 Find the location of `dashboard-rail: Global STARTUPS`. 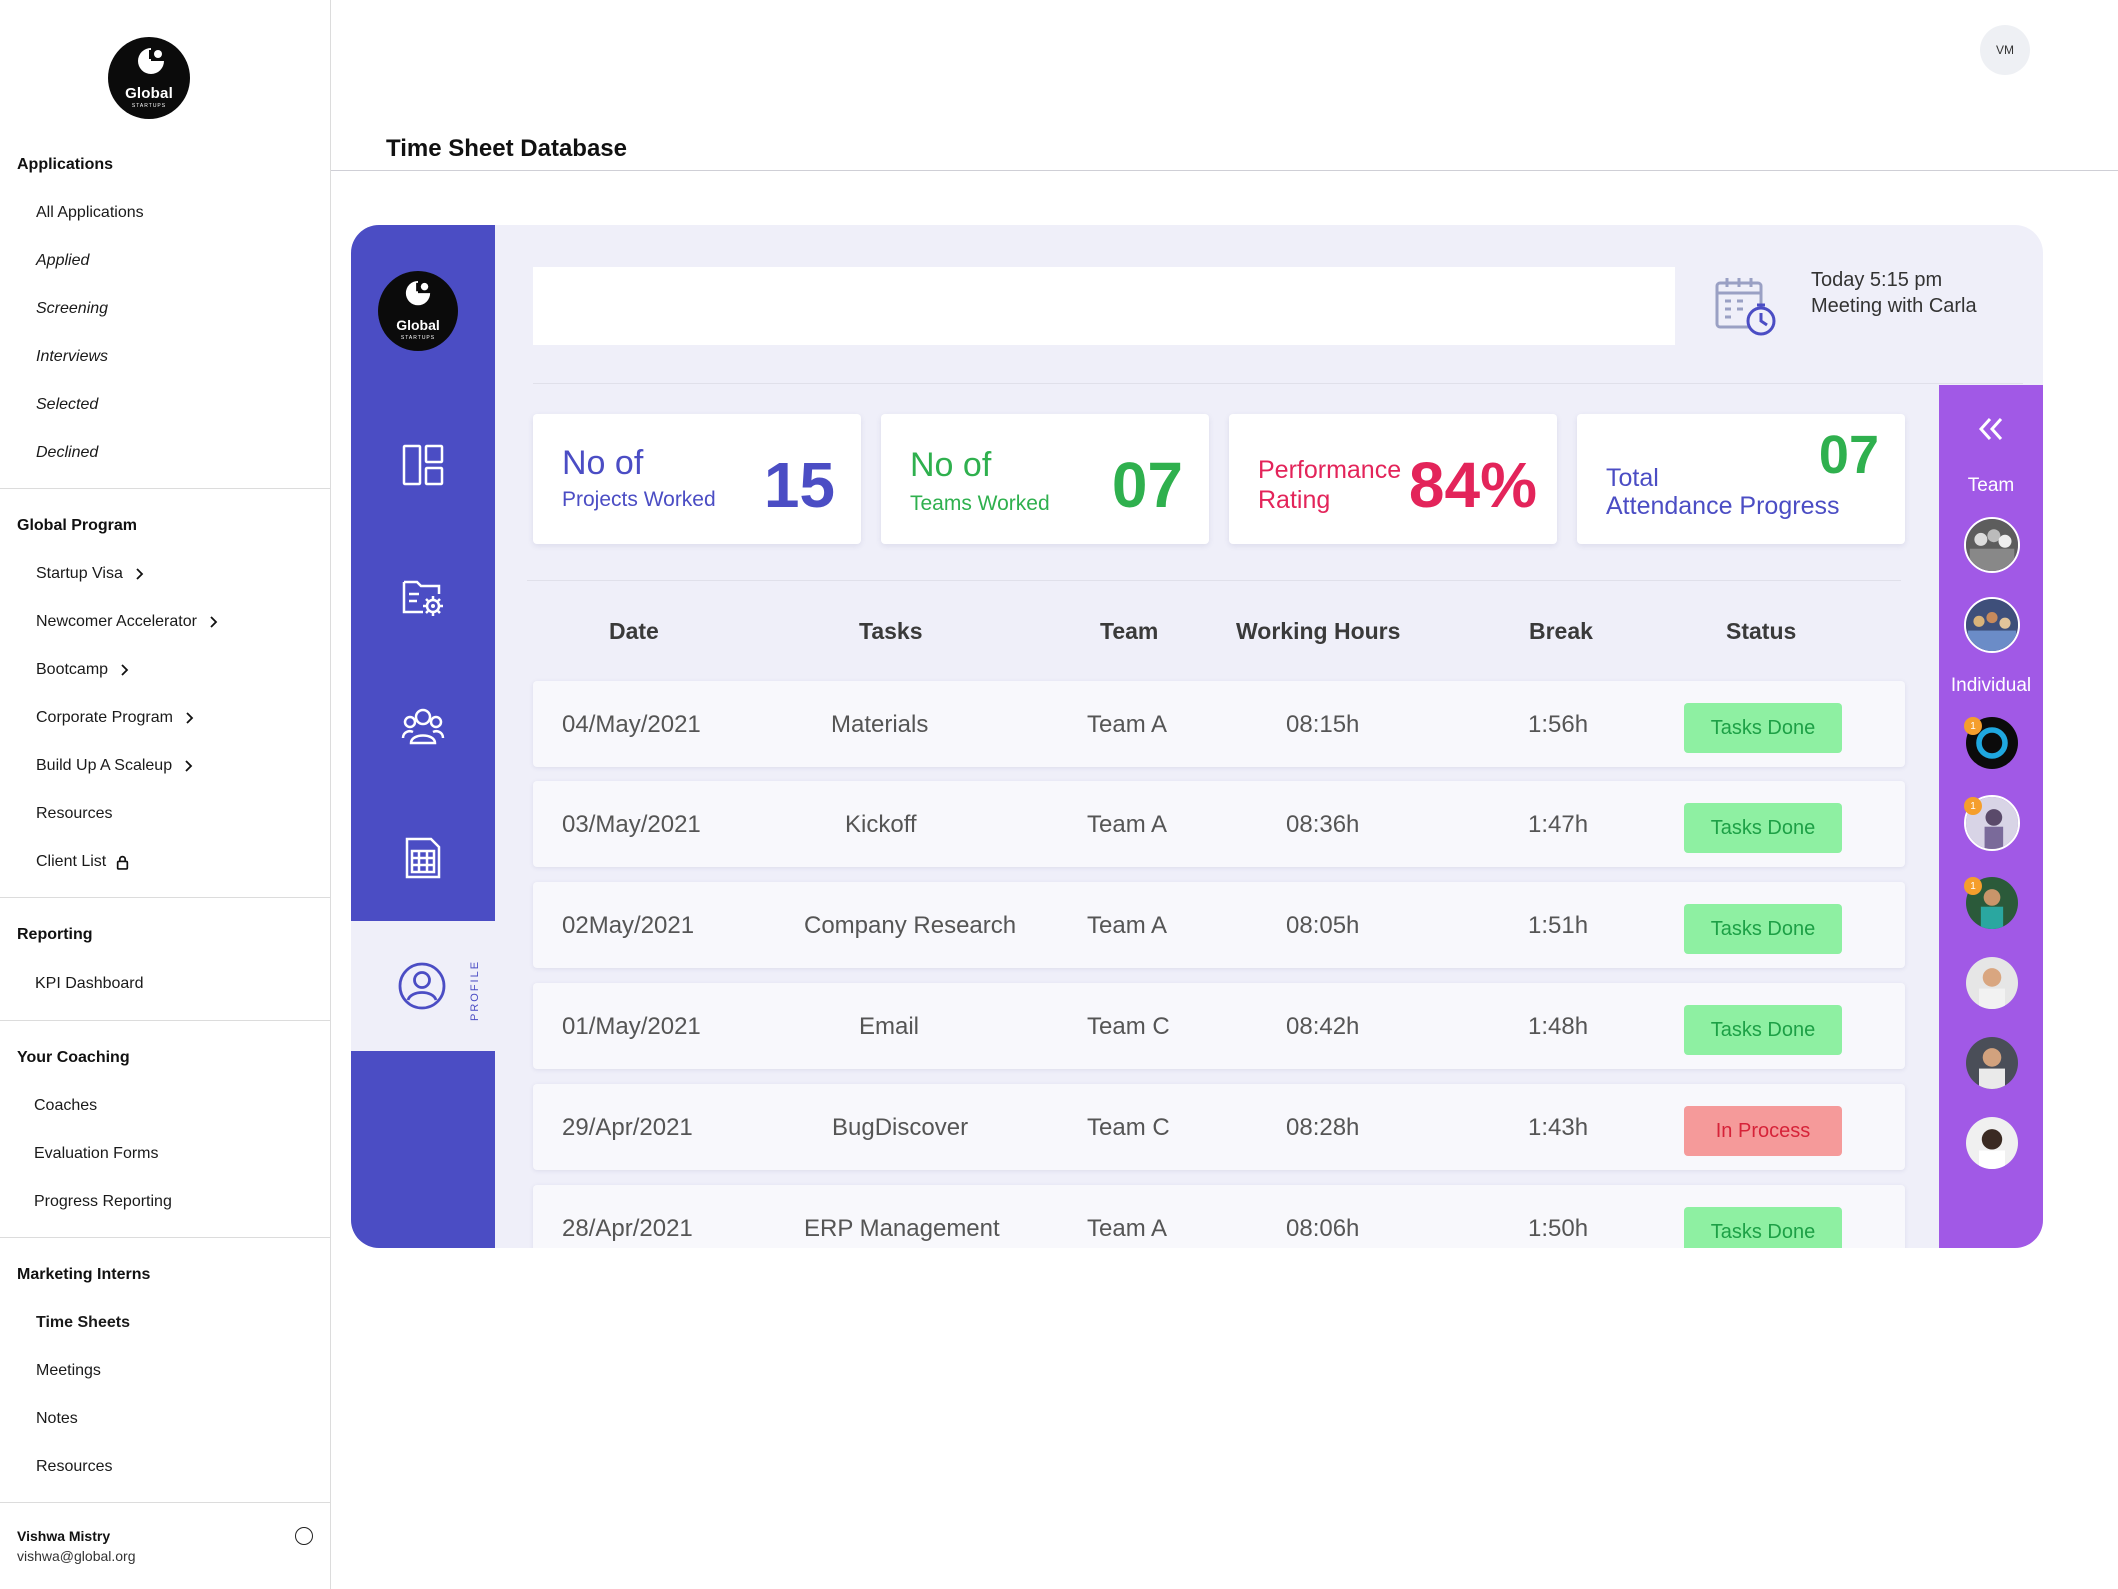

dashboard-rail: Global STARTUPS is located at coordinates (423, 736).